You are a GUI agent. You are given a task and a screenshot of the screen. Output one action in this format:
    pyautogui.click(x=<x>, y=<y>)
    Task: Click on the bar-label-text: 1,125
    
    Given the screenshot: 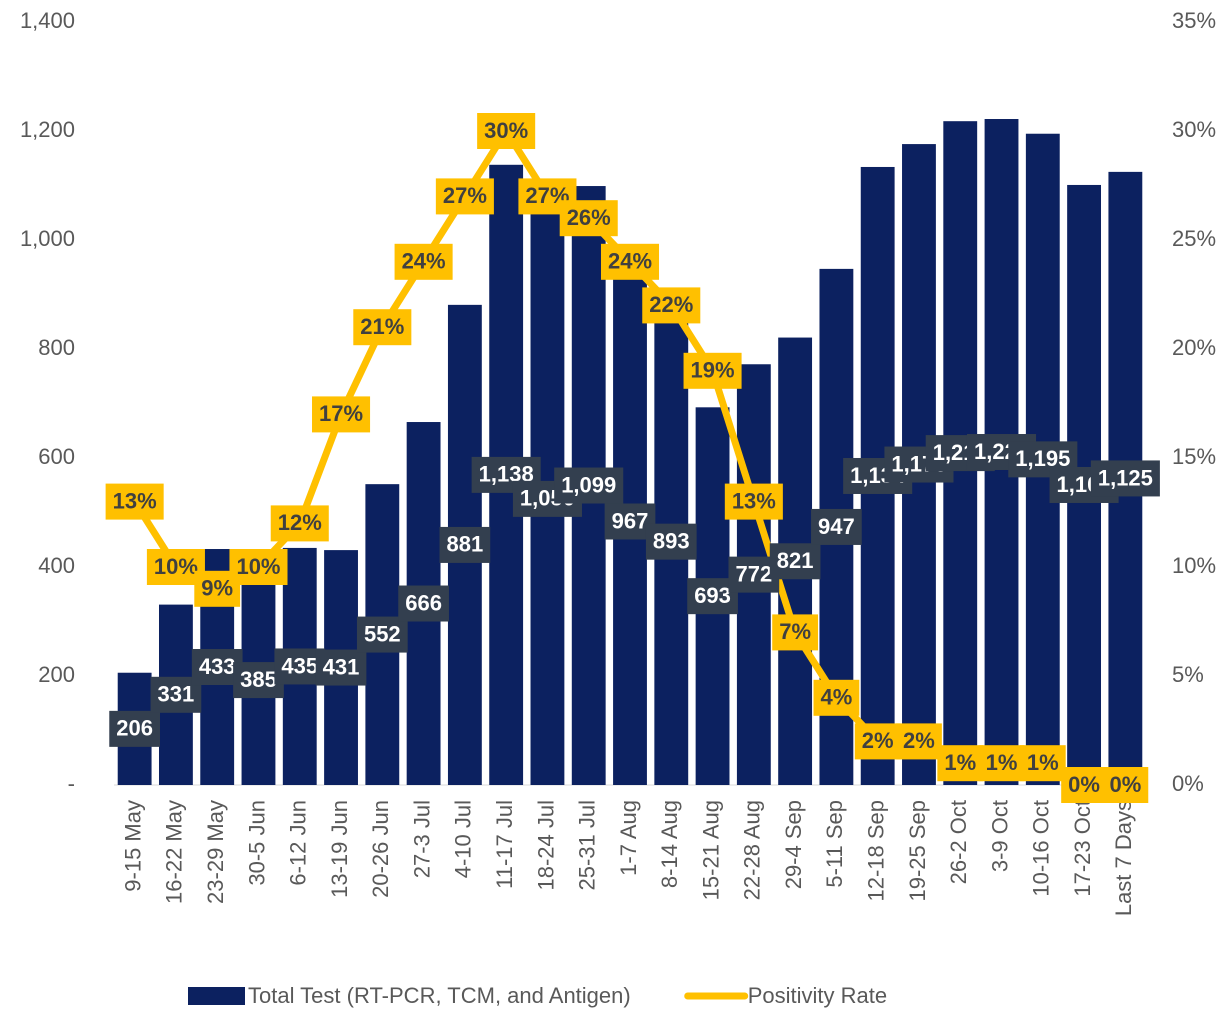 What is the action you would take?
    pyautogui.click(x=1125, y=477)
    